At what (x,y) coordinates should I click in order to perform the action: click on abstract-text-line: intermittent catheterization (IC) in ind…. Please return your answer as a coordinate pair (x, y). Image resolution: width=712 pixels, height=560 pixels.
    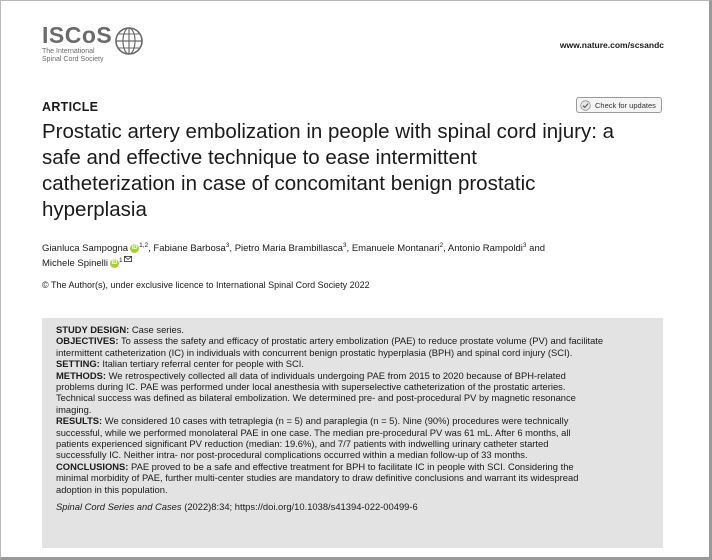
    Looking at the image, I should click on (314, 352).